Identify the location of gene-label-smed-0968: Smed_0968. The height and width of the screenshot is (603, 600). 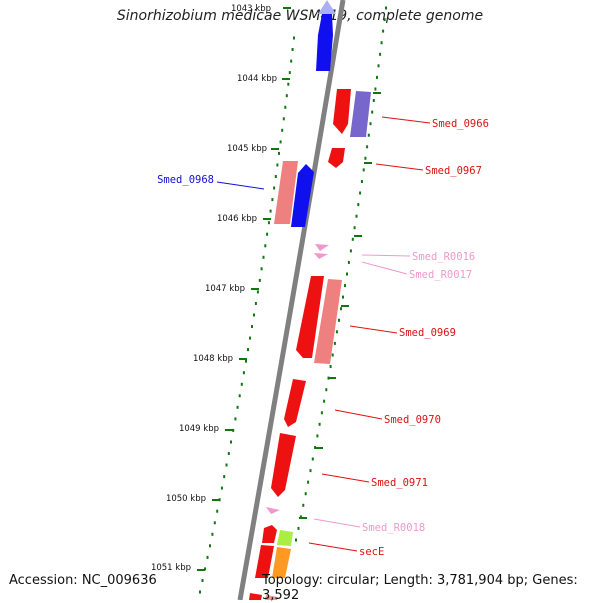
(185, 180).